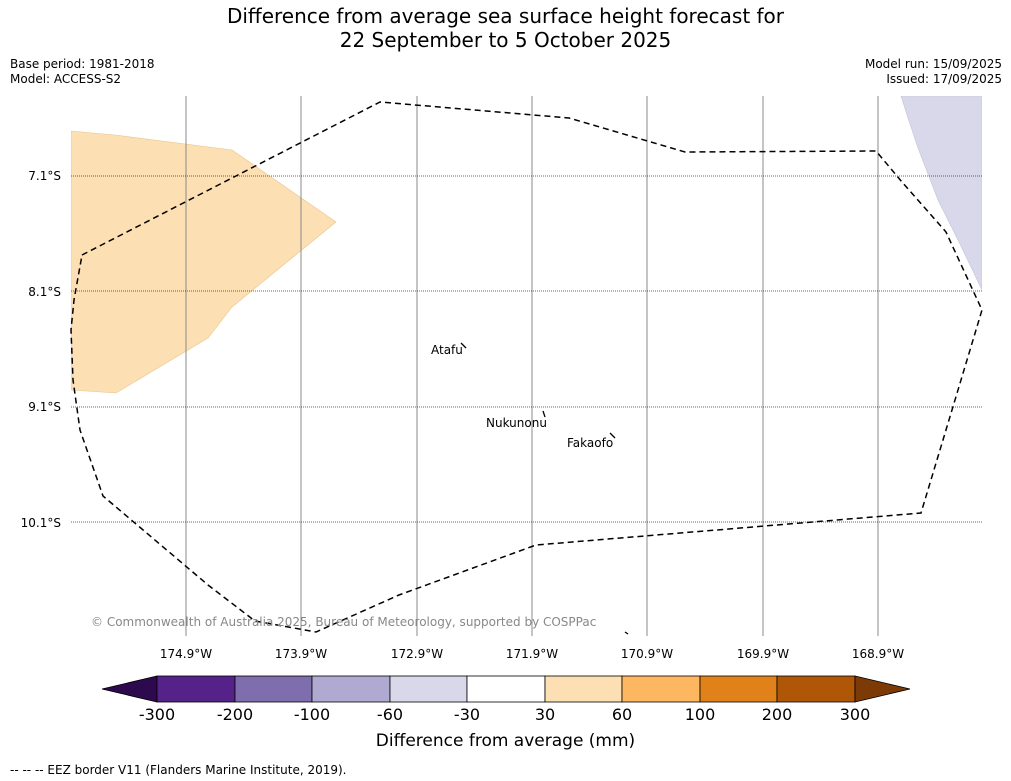  Describe the element at coordinates (204, 262) in the screenshot. I see `positive-anomaly-region` at that location.